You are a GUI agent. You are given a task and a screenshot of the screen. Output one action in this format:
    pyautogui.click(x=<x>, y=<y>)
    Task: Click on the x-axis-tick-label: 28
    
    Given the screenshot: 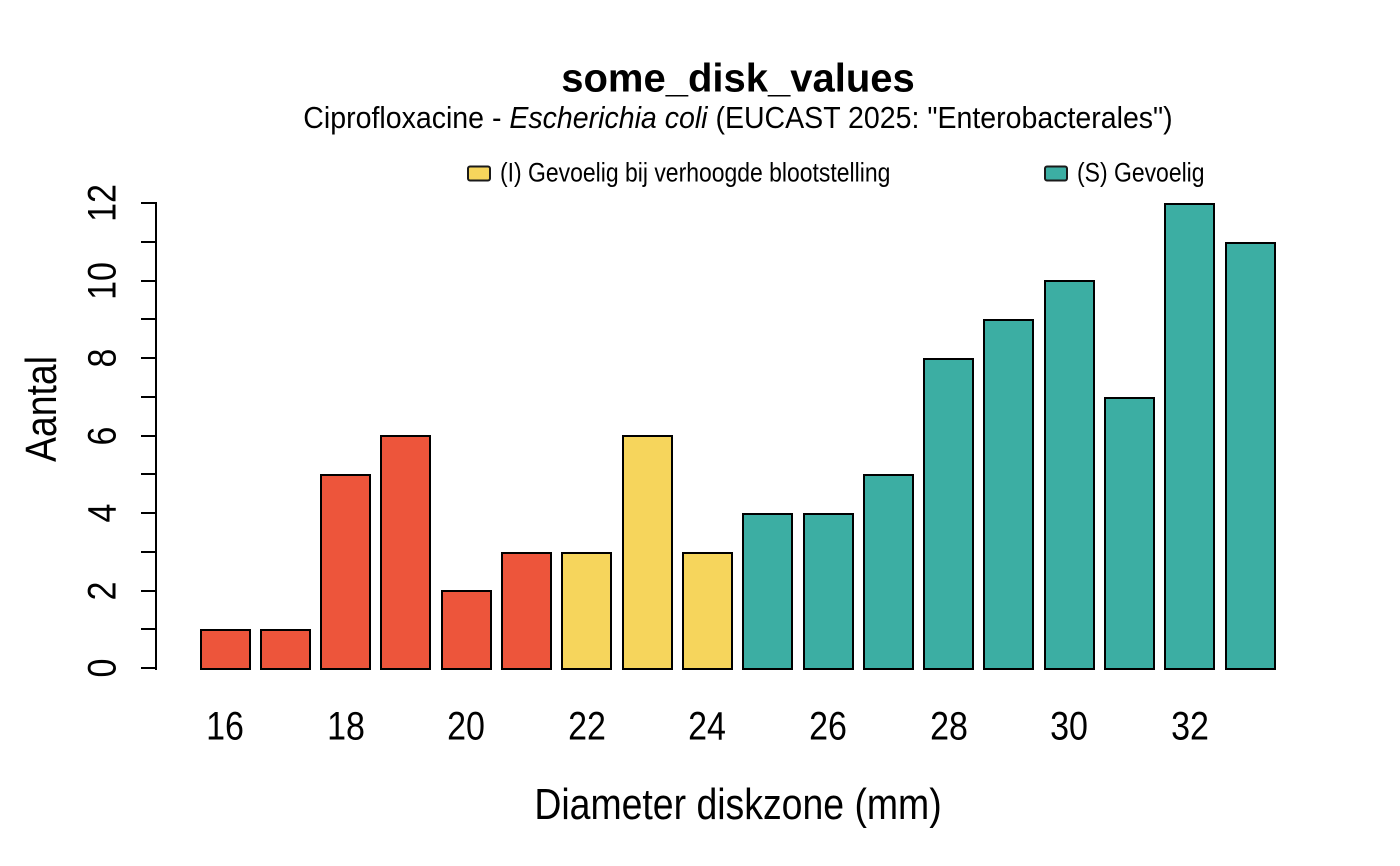 What is the action you would take?
    pyautogui.click(x=949, y=726)
    